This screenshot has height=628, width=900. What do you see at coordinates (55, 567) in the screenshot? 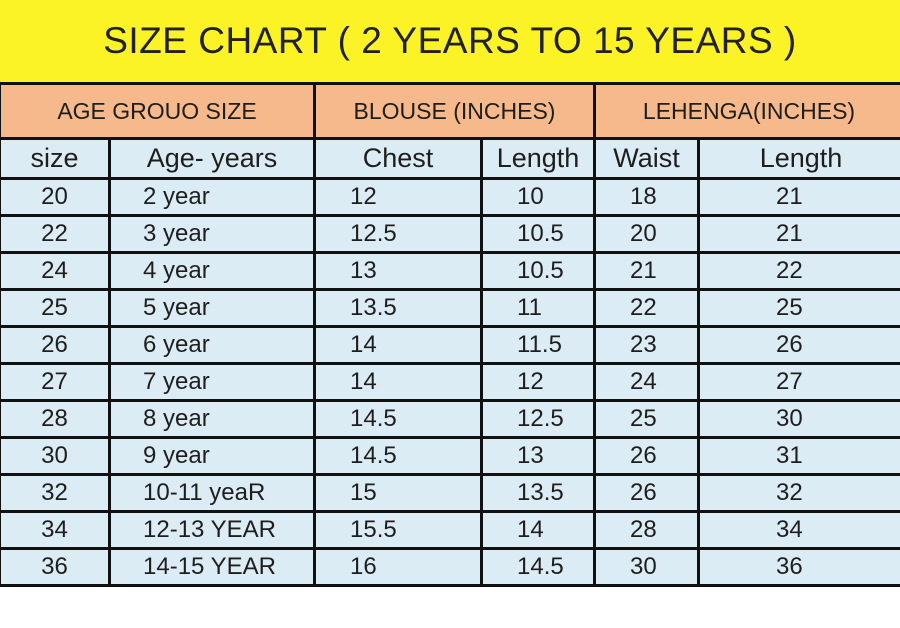
I see `size-cell: 36` at bounding box center [55, 567].